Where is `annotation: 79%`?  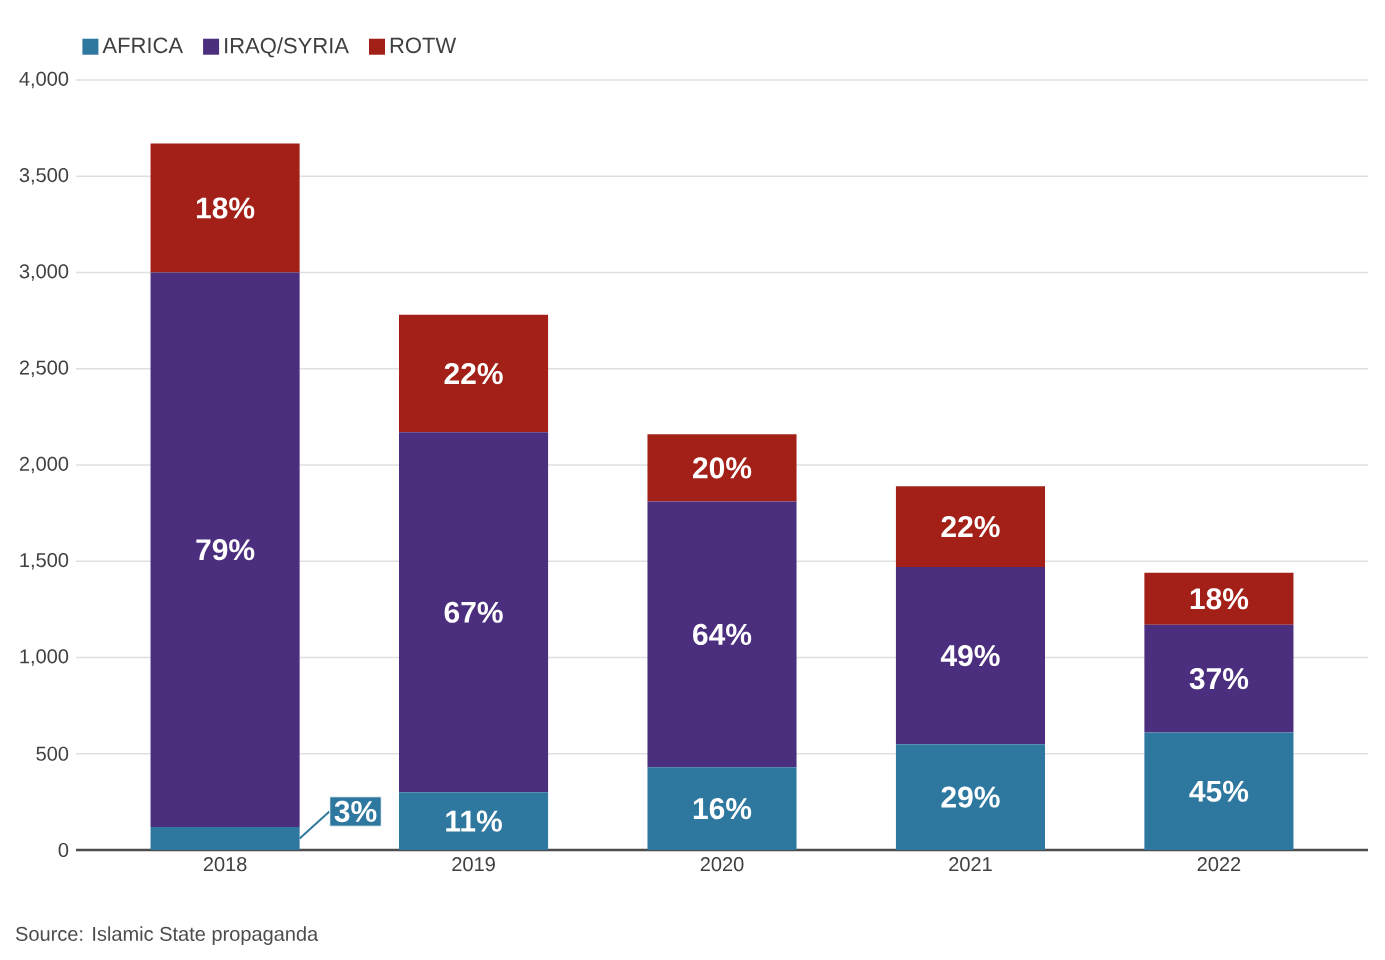
annotation: 79% is located at coordinates (225, 550).